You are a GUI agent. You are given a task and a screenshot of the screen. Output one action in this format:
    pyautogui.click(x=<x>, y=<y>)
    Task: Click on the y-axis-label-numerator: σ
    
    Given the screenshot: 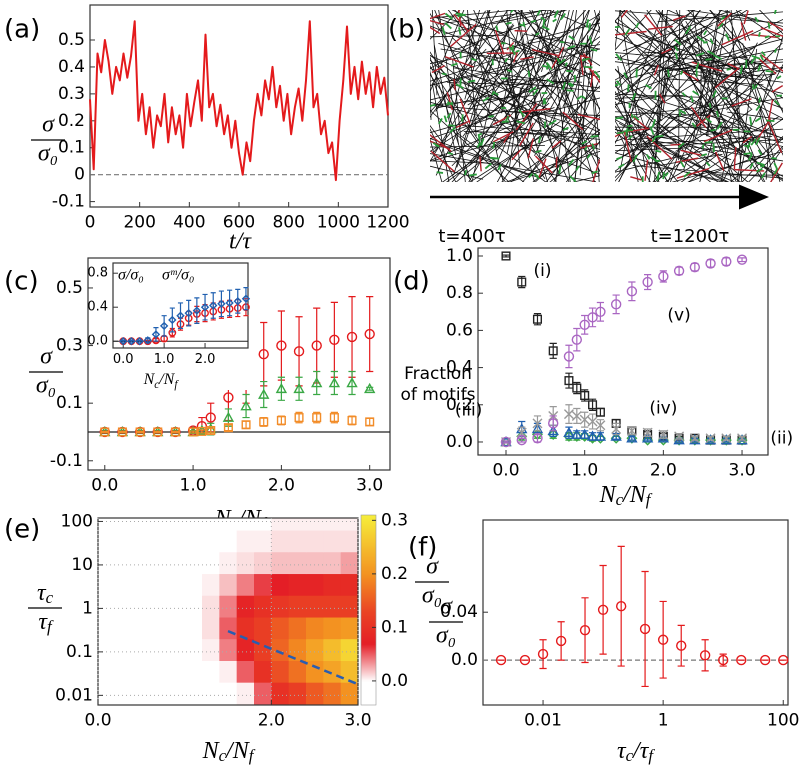 What is the action you would take?
    pyautogui.click(x=48, y=125)
    